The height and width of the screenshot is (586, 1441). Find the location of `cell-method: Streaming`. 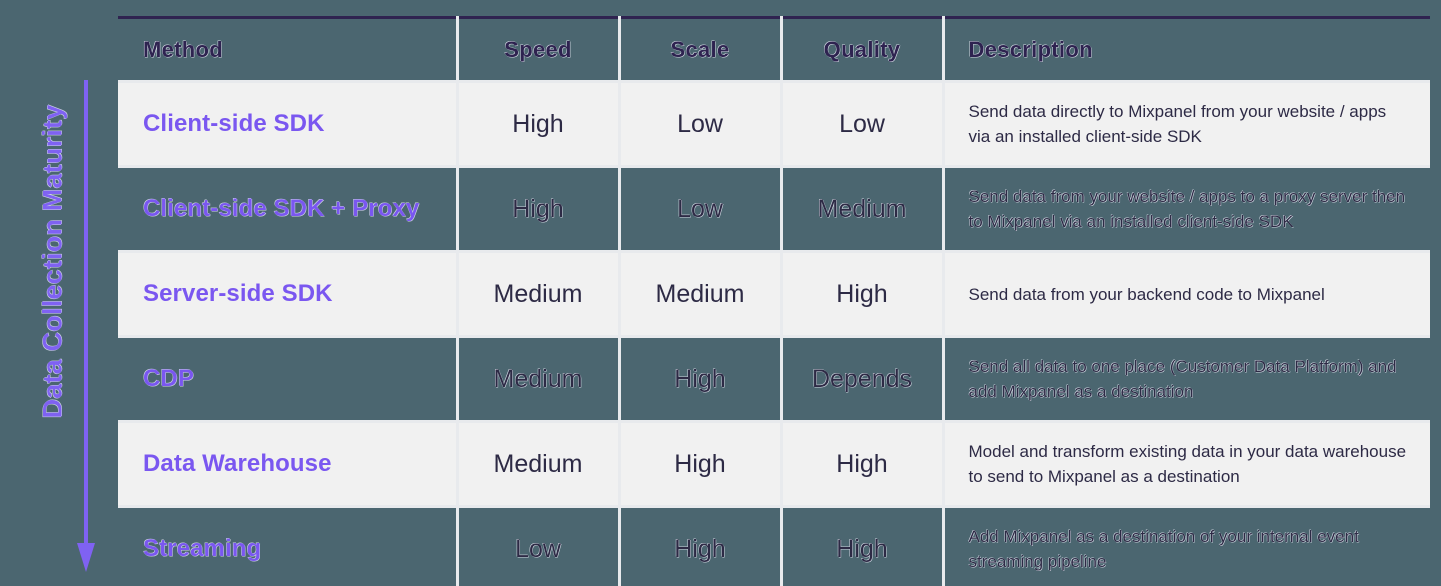

cell-method: Streaming is located at coordinates (288, 546).